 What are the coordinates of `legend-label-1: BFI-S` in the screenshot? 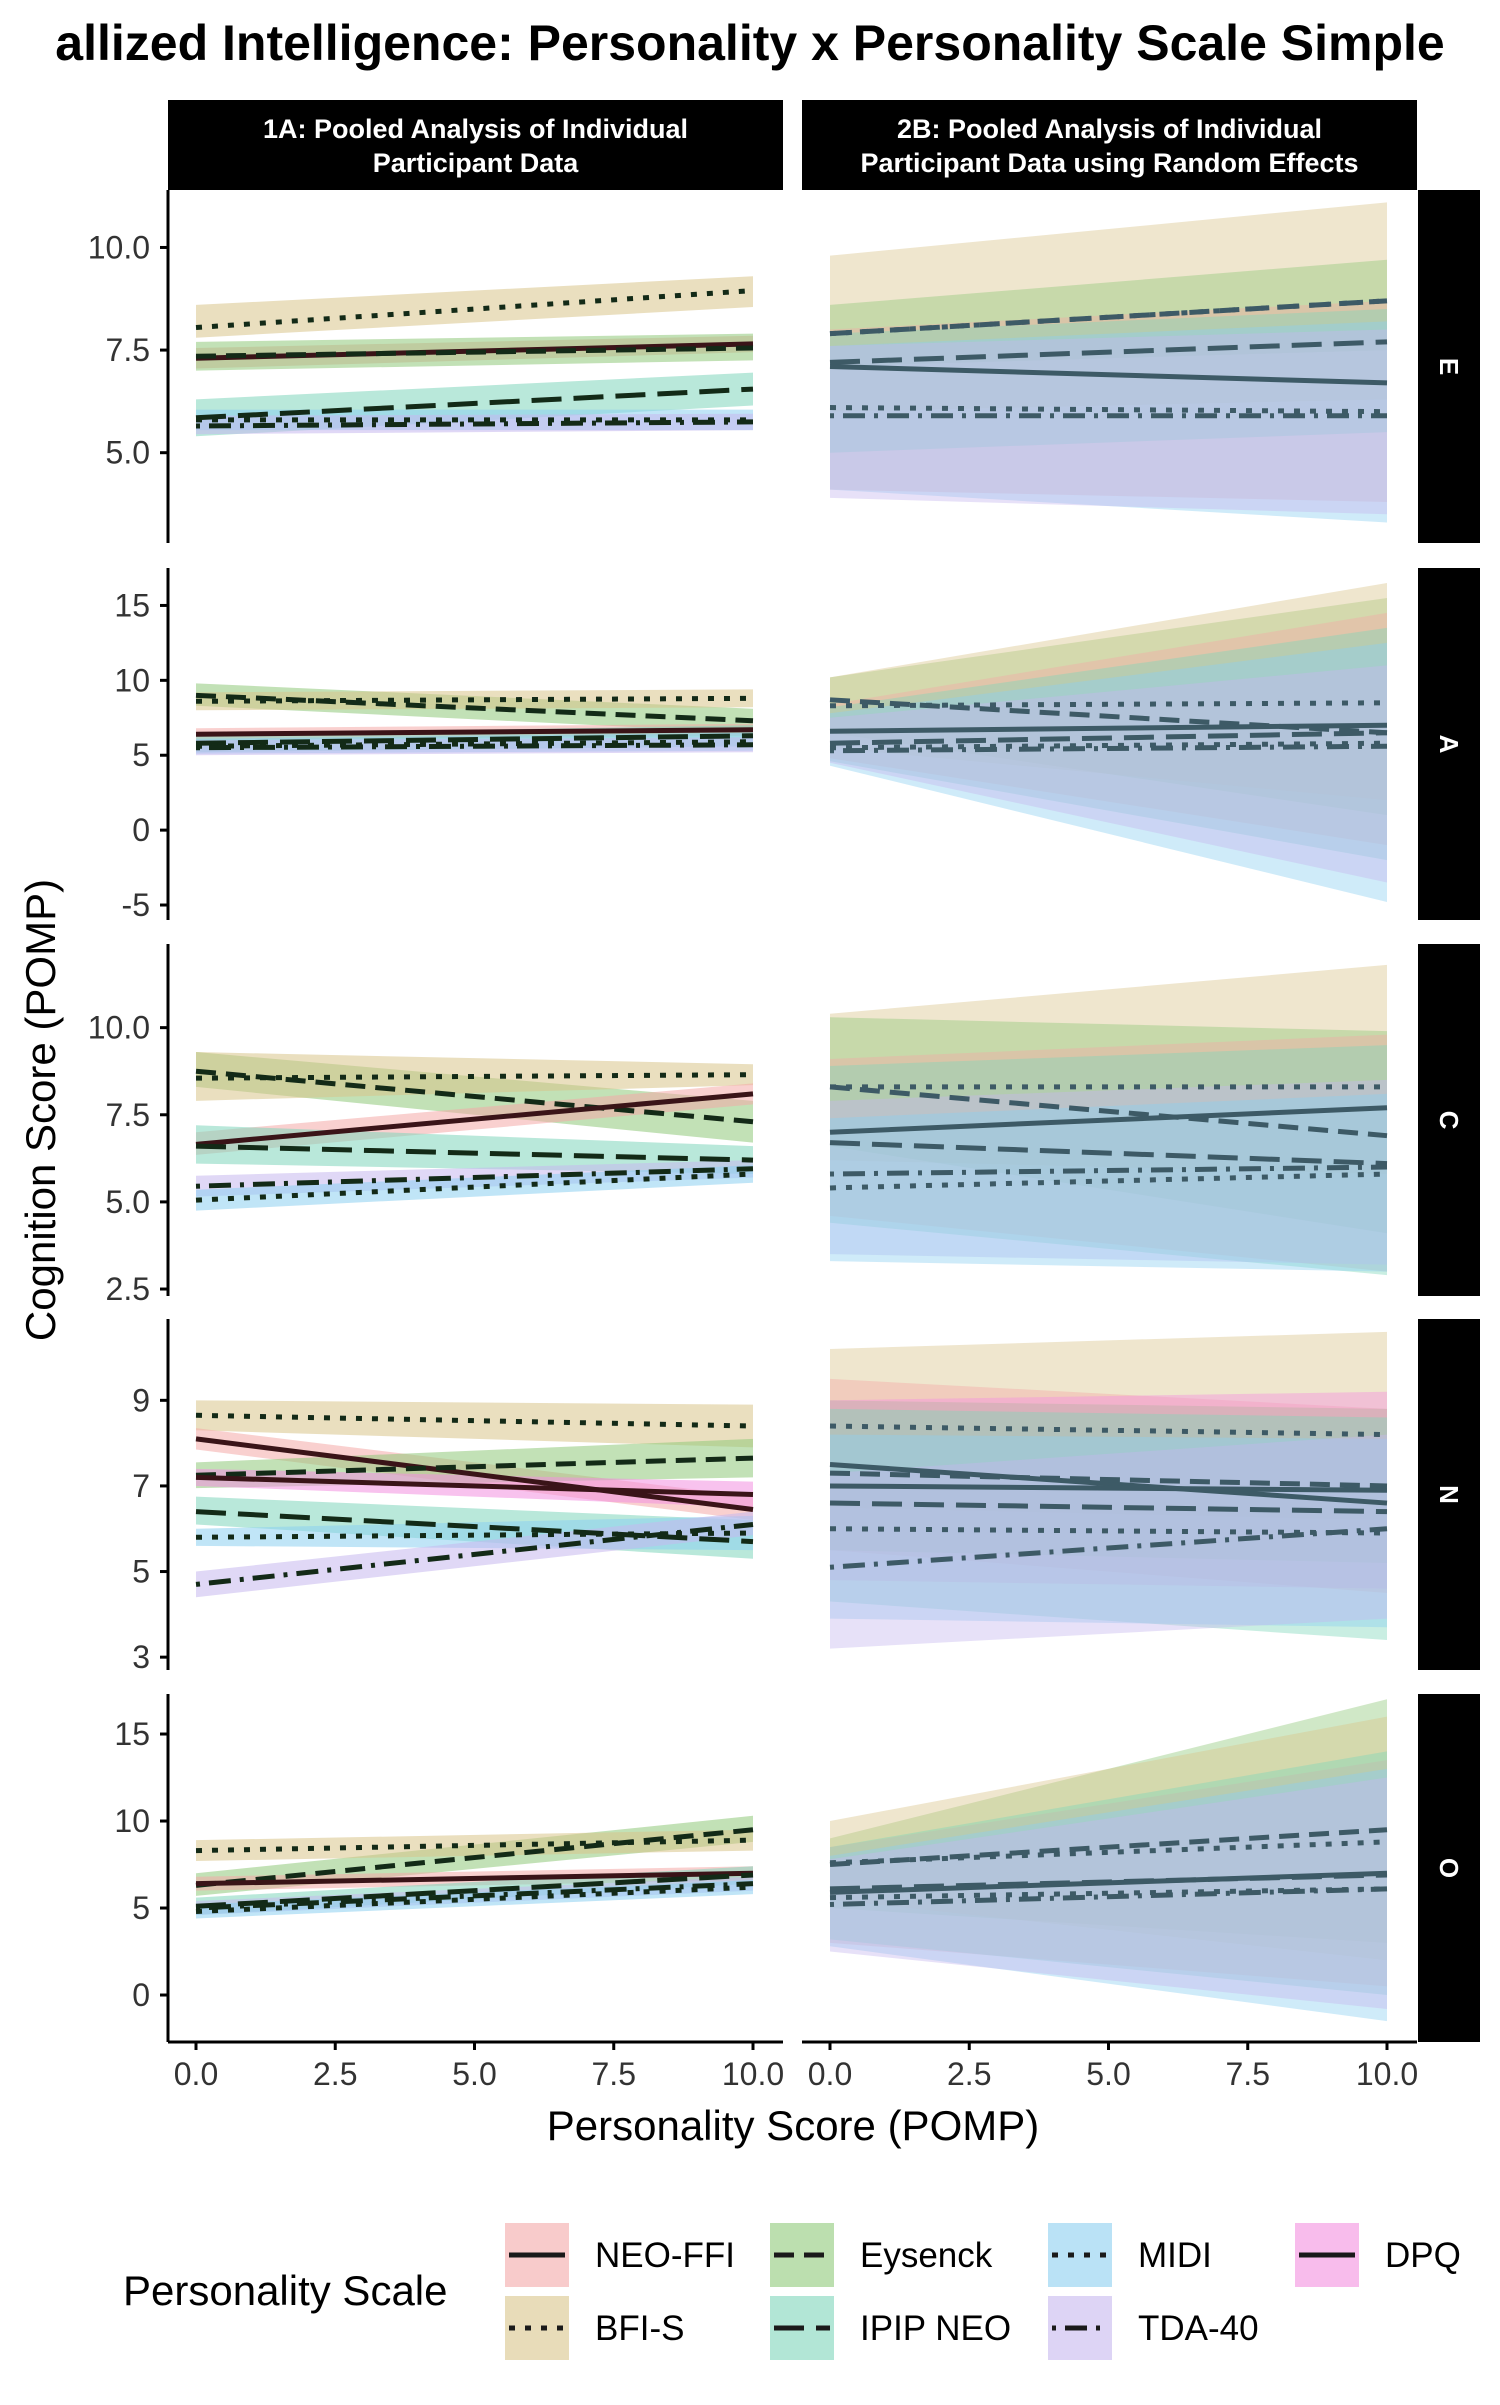 It's located at (639, 2328).